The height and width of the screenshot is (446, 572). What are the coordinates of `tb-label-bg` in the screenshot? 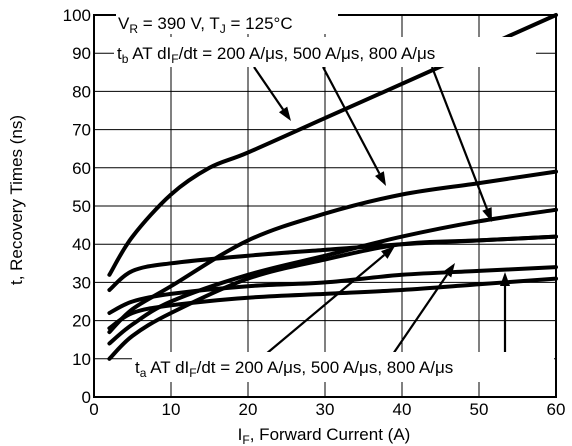 It's located at (325, 52).